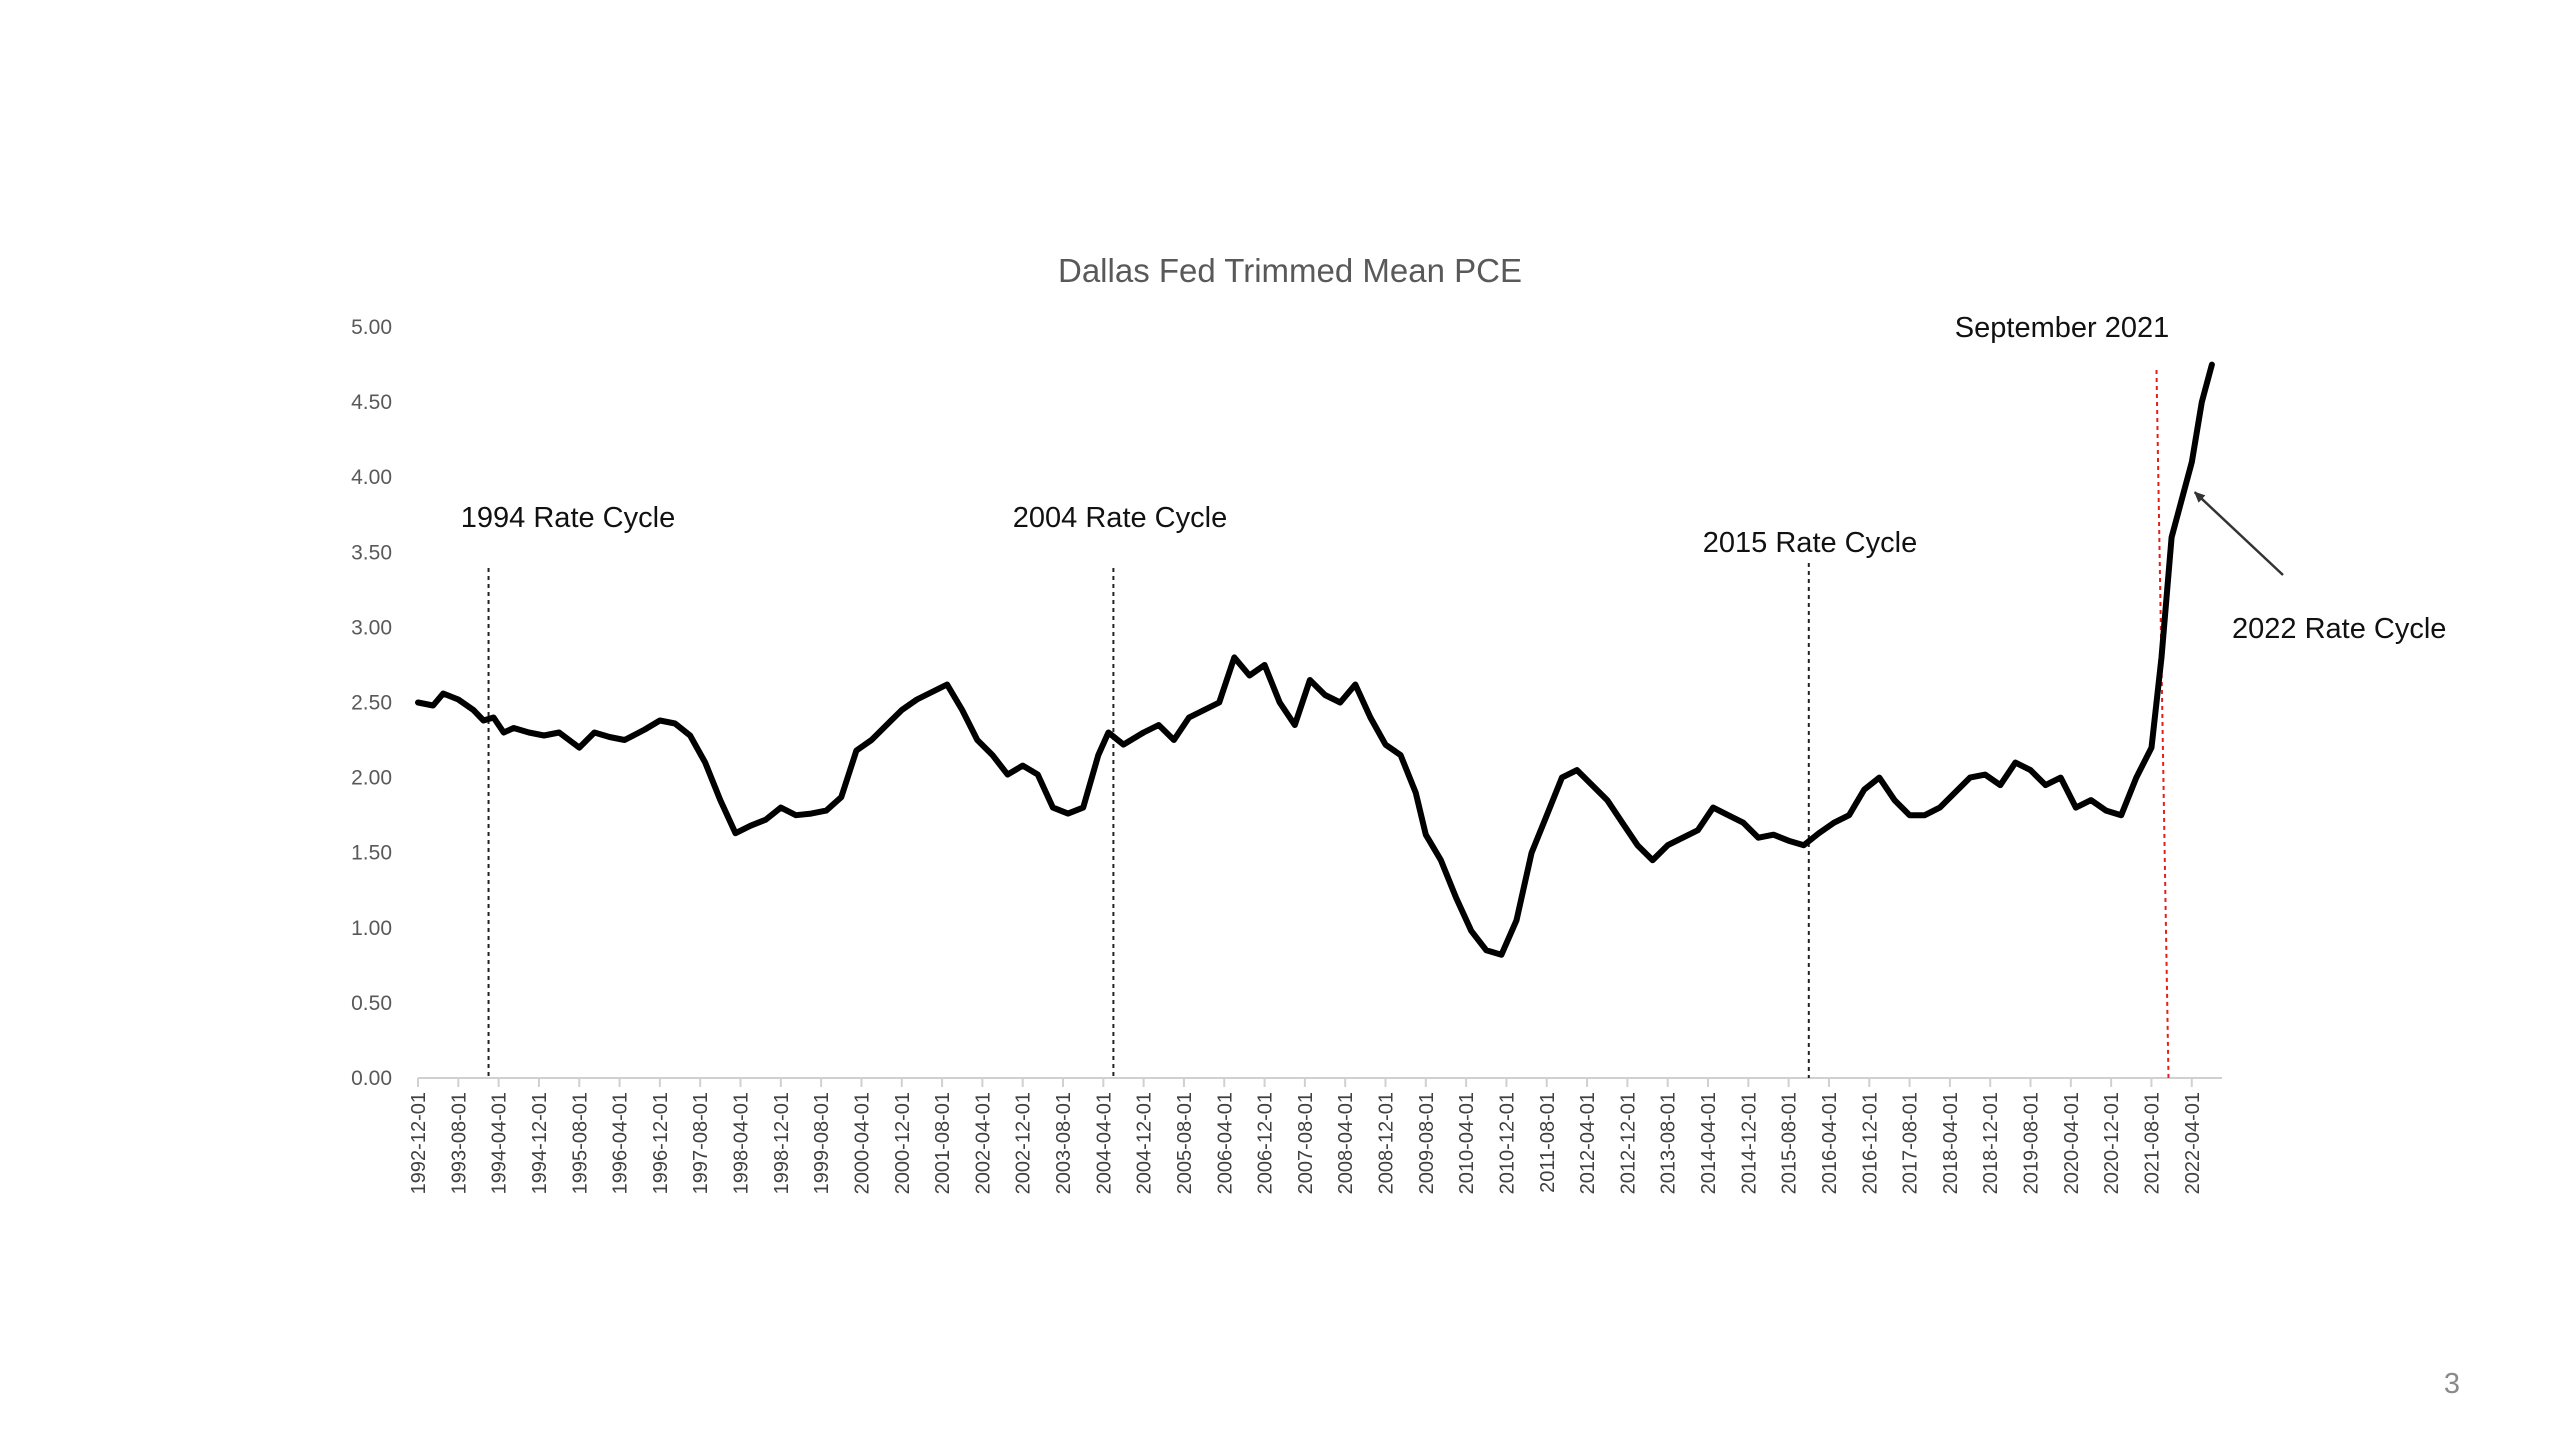 The height and width of the screenshot is (1440, 2560). What do you see at coordinates (1024, 1143) in the screenshot?
I see `x-tick-label: 2002-12-01` at bounding box center [1024, 1143].